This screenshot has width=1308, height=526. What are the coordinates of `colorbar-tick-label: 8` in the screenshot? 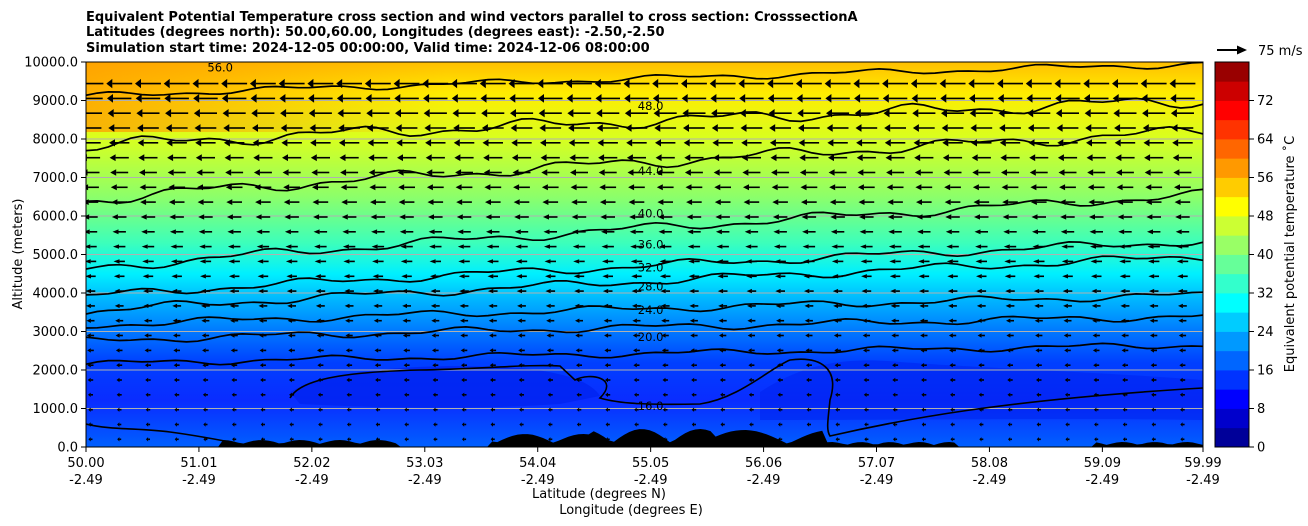 It's located at (1261, 409).